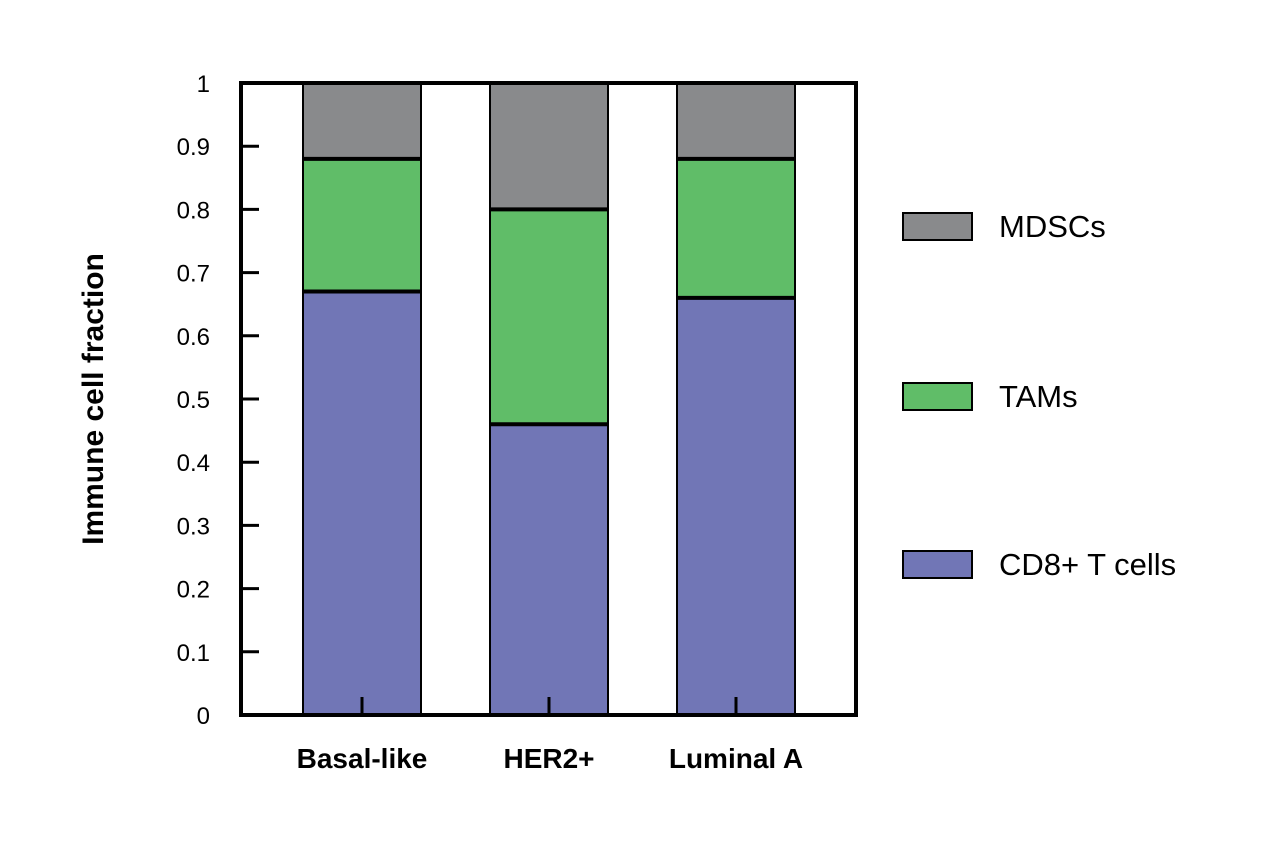 The image size is (1280, 847). I want to click on x-tick-label: HER2+, so click(548, 758).